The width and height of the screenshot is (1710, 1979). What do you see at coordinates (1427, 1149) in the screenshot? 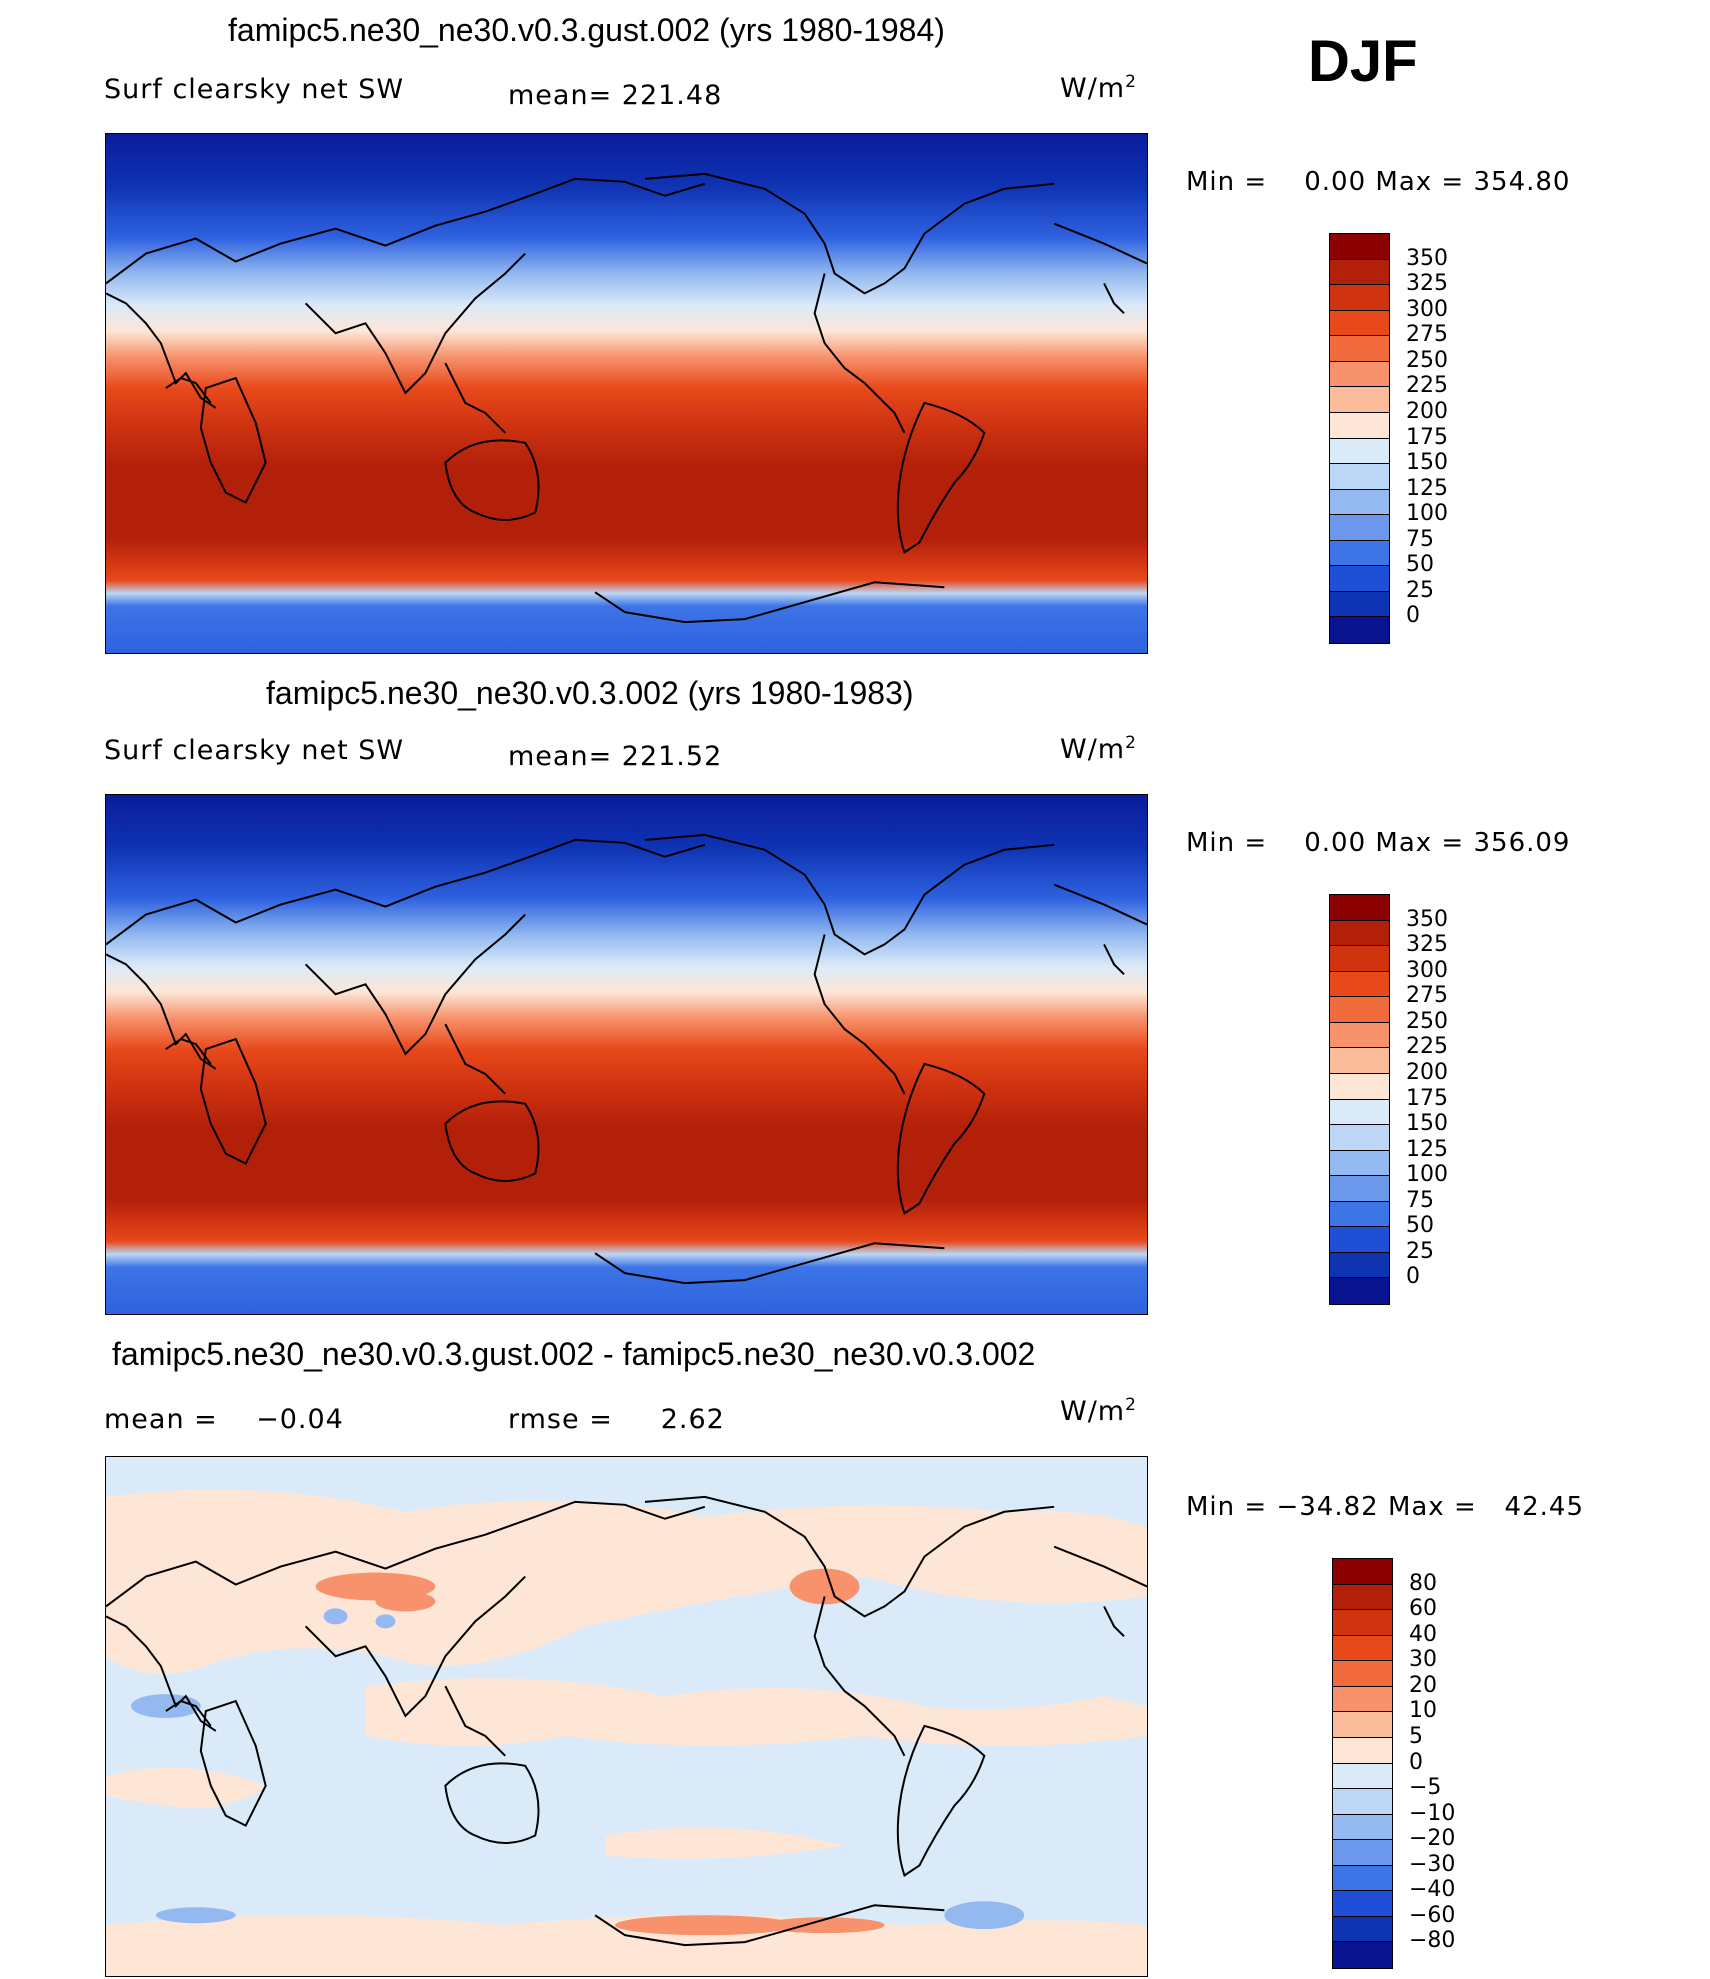
I see `panel2-colorbar-tick-label: 125` at bounding box center [1427, 1149].